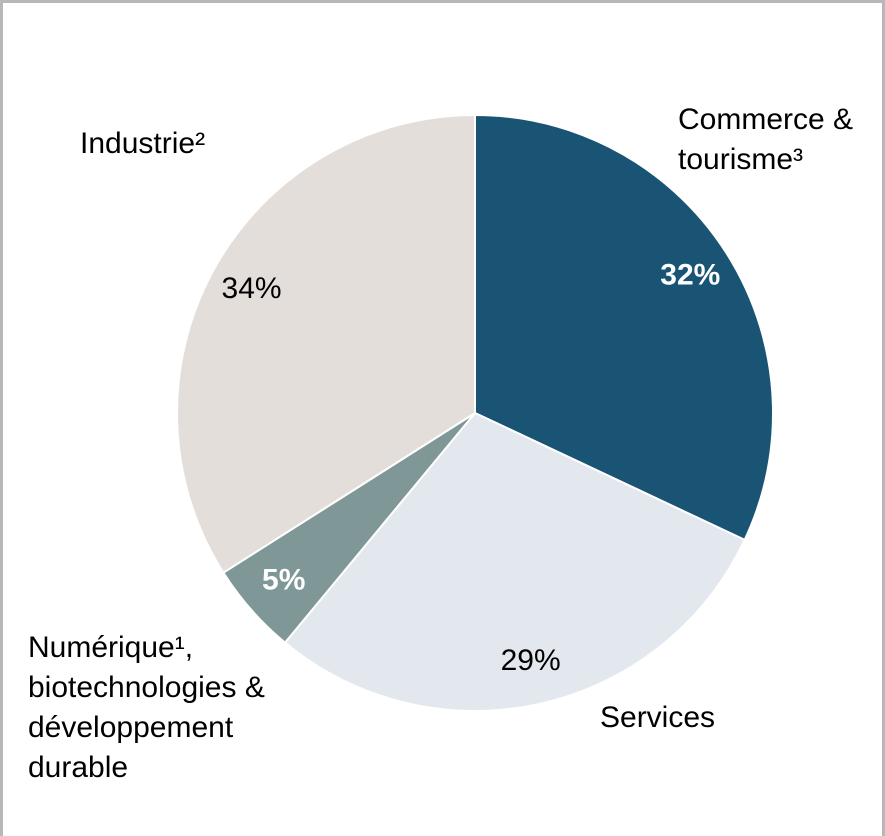  Describe the element at coordinates (531, 660) in the screenshot. I see `value-label: 29%` at that location.